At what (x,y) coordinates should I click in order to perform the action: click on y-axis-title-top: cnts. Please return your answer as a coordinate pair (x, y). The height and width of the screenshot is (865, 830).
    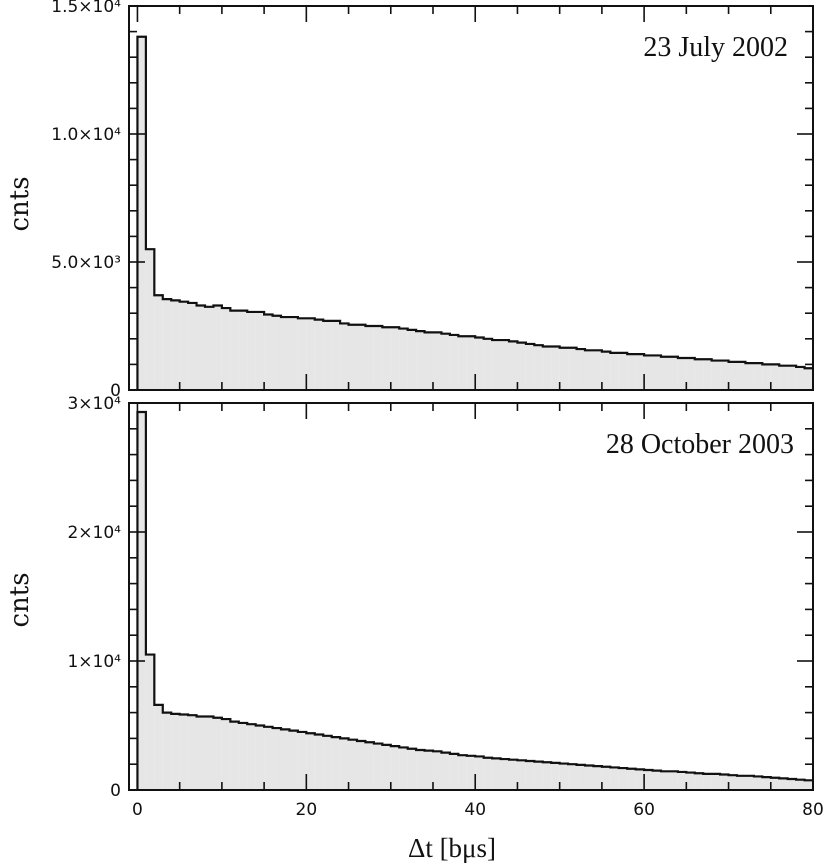
    Looking at the image, I should click on (20, 203).